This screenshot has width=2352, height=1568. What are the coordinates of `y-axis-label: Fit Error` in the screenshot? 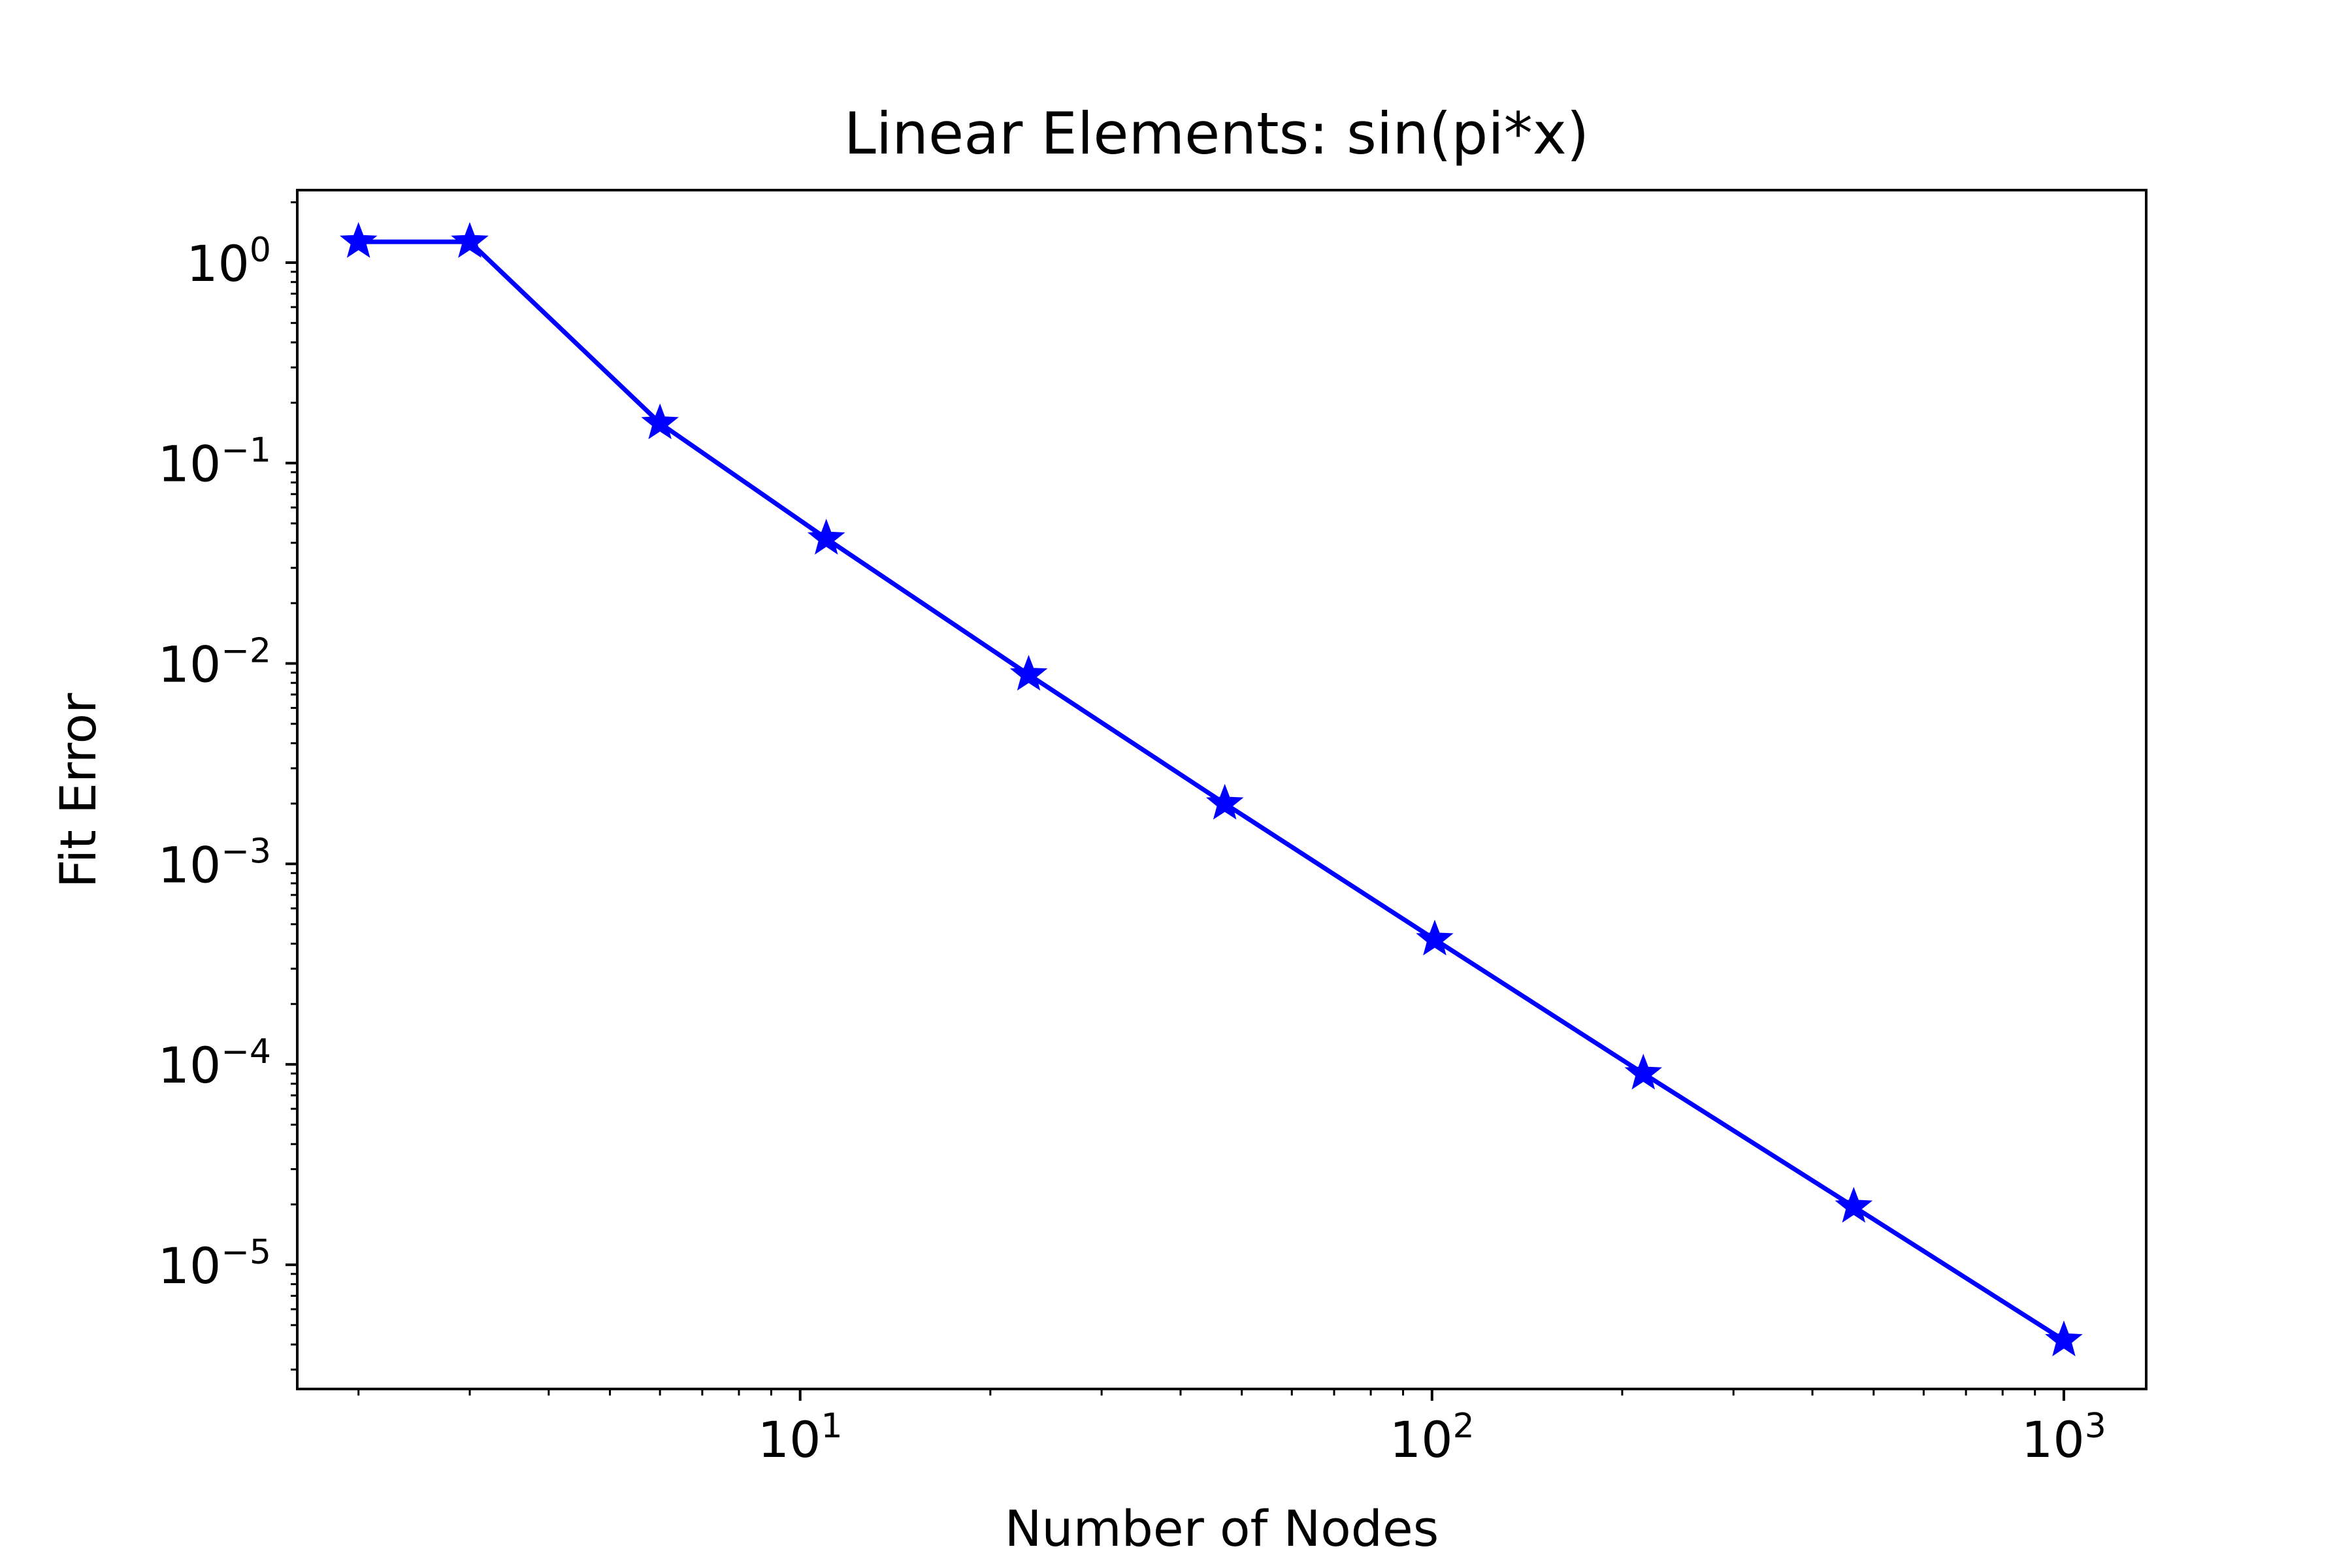 It's located at (78, 790).